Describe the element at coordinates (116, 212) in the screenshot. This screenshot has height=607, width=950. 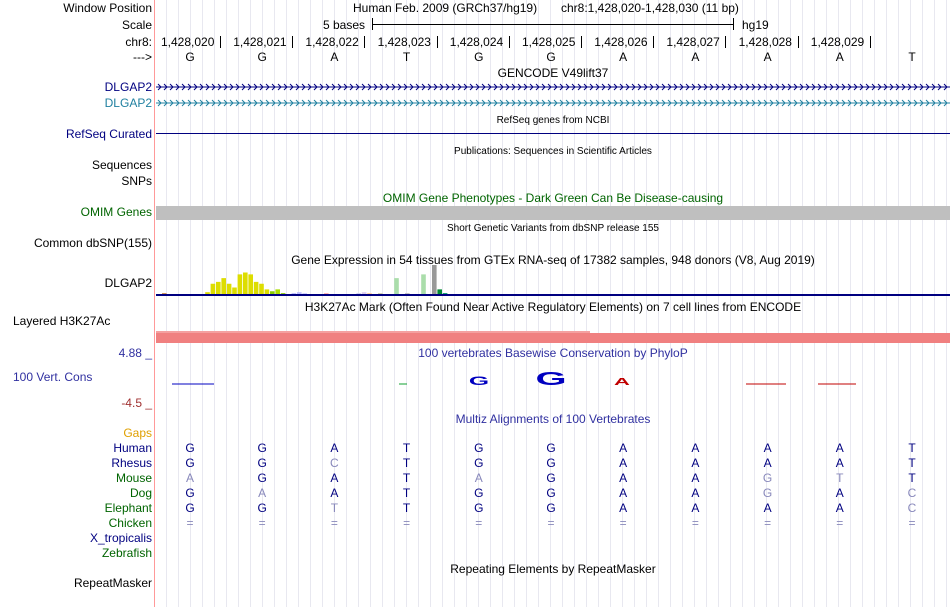
I see `track-label-omim: OMIM Genes` at that location.